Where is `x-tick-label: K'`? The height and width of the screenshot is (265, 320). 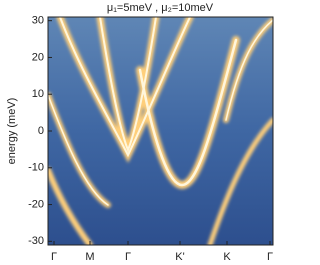
x-tick-label: K' is located at coordinates (179, 257).